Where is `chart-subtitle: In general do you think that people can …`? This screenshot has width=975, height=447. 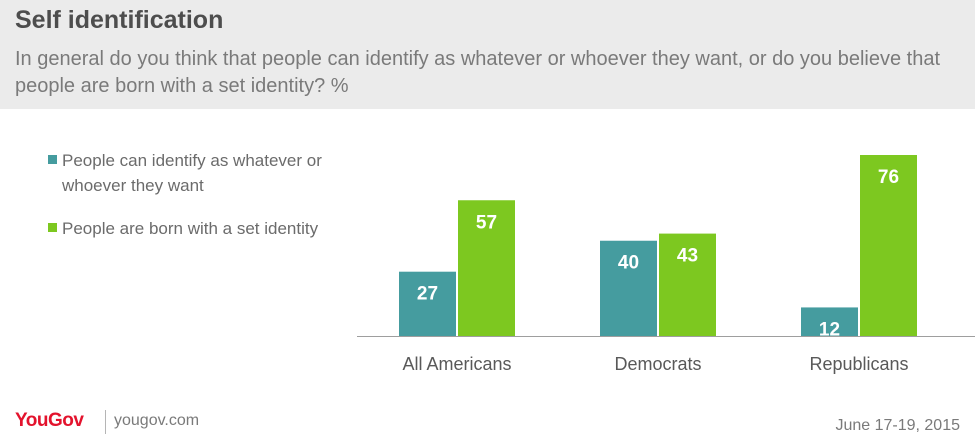
chart-subtitle: In general do you think that people can … is located at coordinates (478, 72).